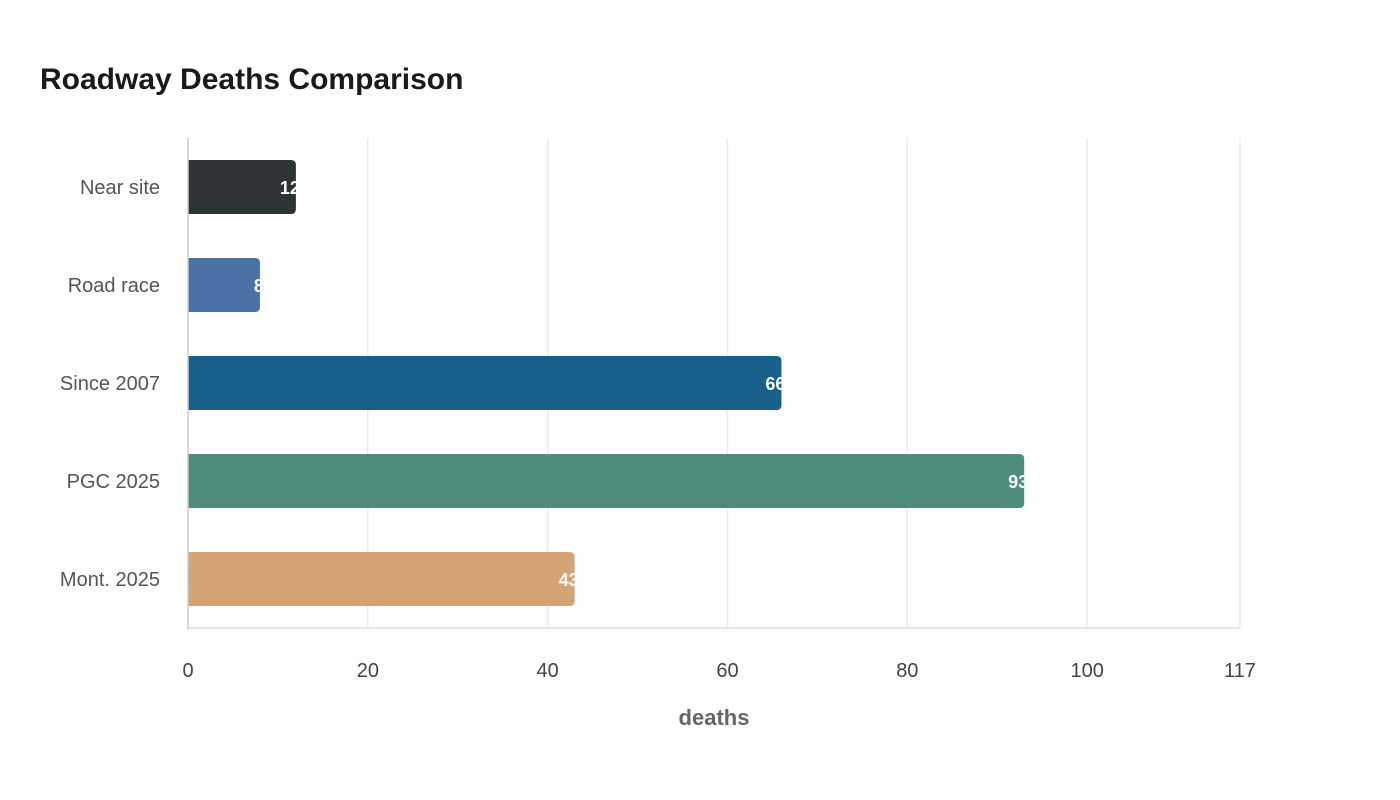 The width and height of the screenshot is (1400, 800). I want to click on category-label: Road race, so click(114, 286).